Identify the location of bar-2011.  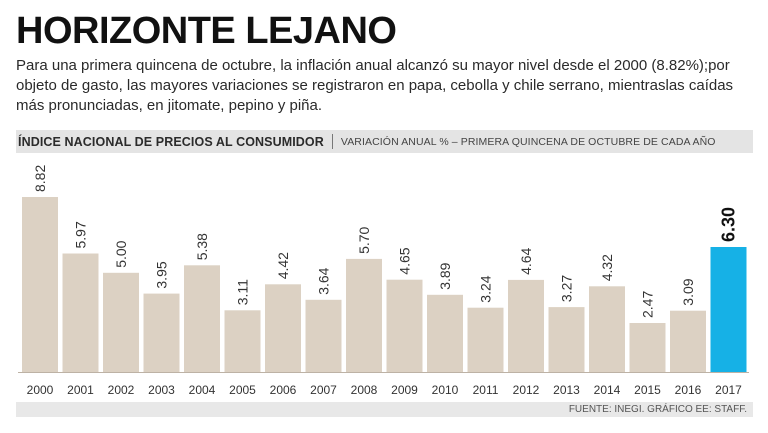
(485, 339).